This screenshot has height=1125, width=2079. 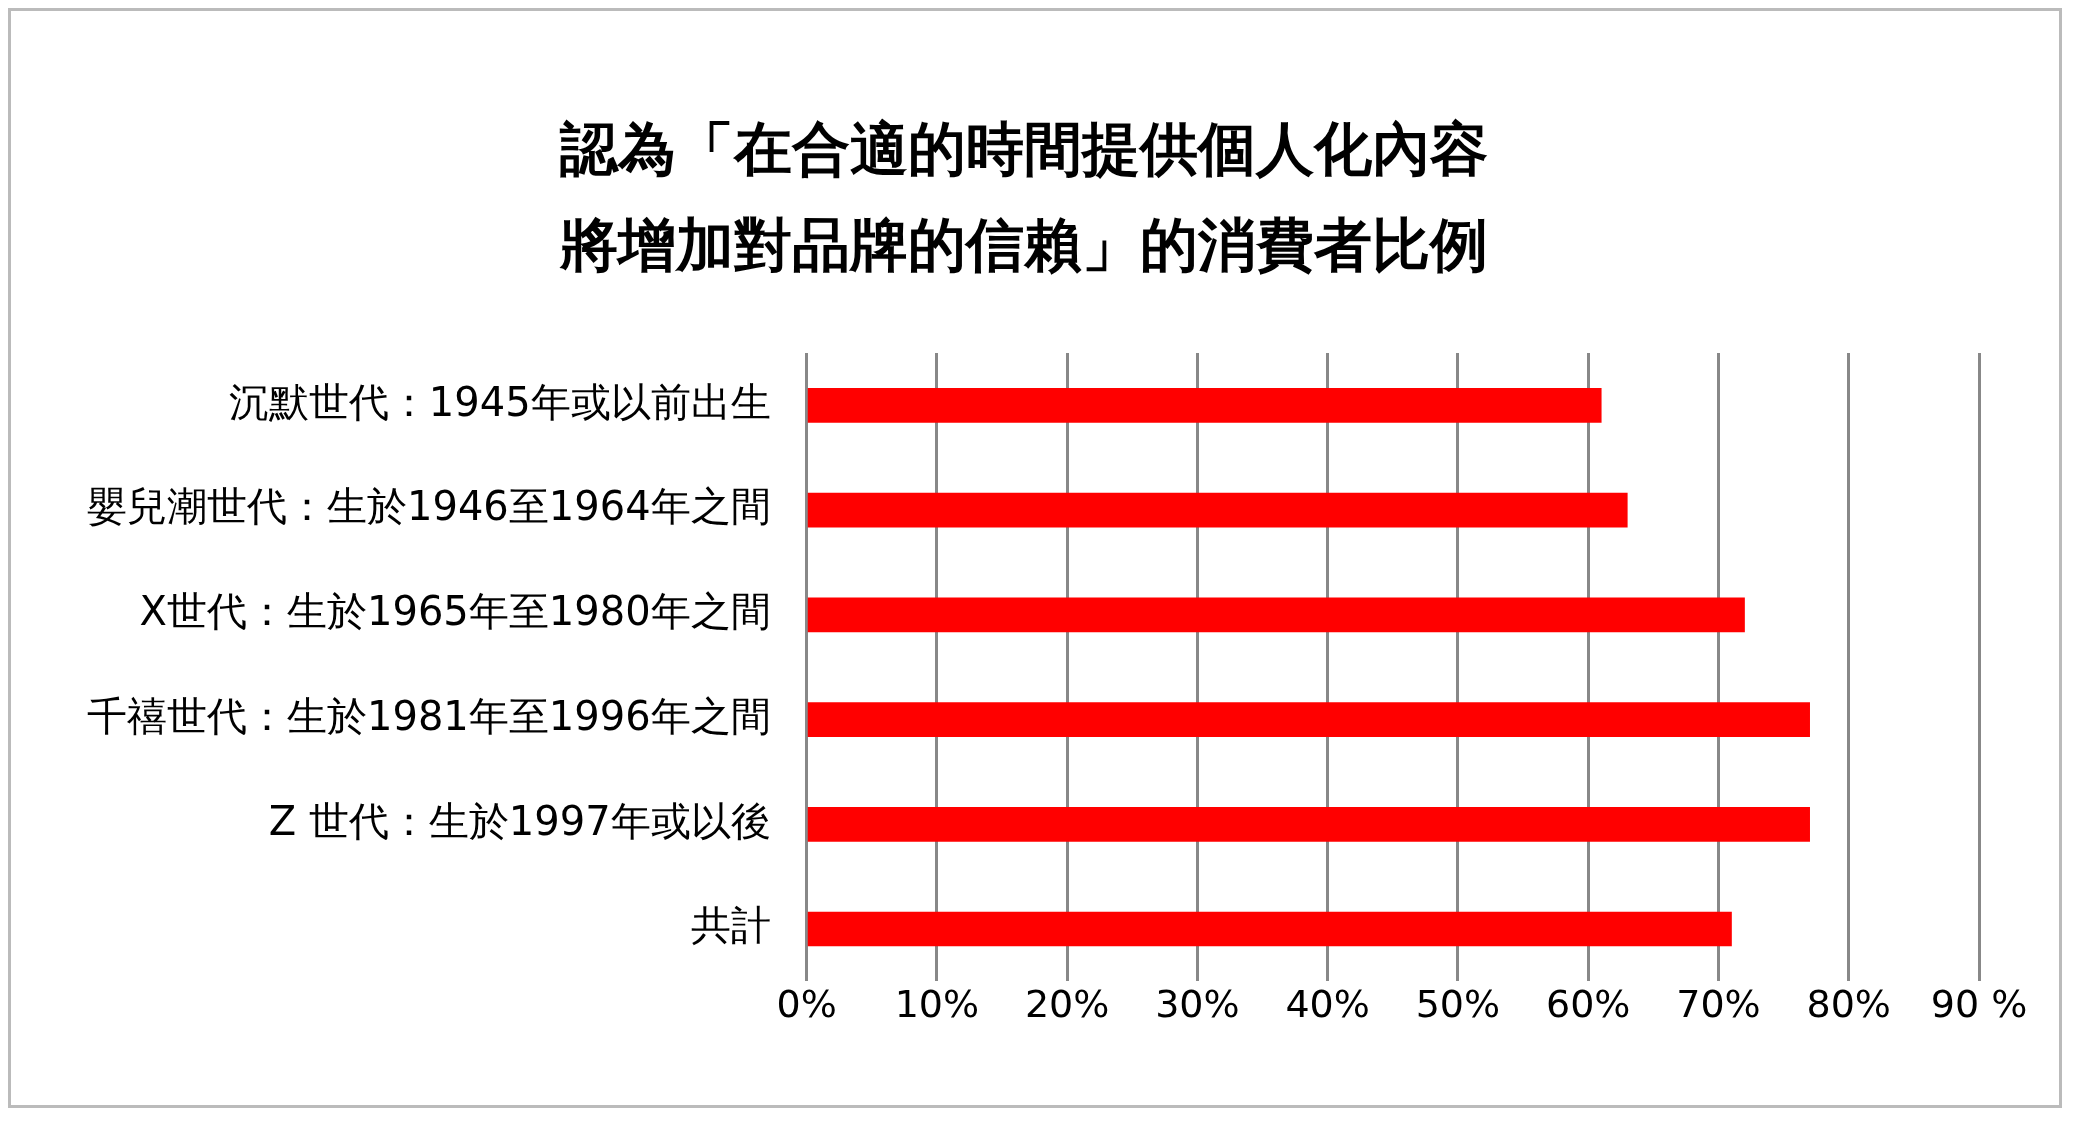 I want to click on y-tick-label: 嬰兒潮世代：生於1946至1964年之間, so click(x=429, y=506).